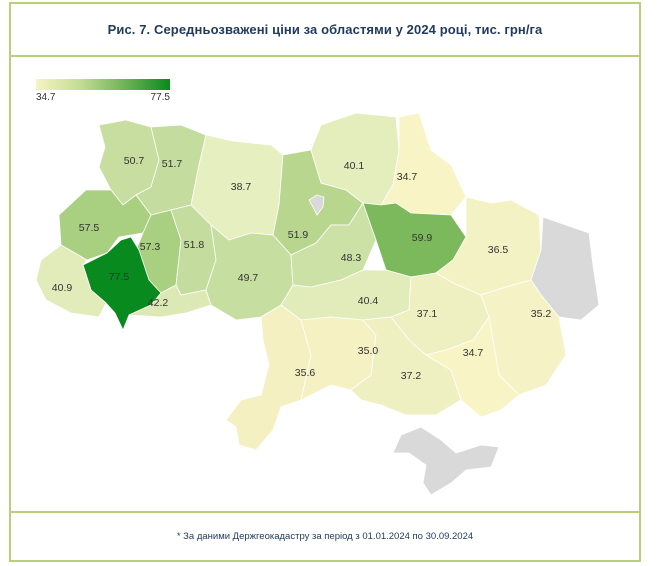 The height and width of the screenshot is (566, 657). What do you see at coordinates (172, 164) in the screenshot?
I see `label-rivne: 51.7` at bounding box center [172, 164].